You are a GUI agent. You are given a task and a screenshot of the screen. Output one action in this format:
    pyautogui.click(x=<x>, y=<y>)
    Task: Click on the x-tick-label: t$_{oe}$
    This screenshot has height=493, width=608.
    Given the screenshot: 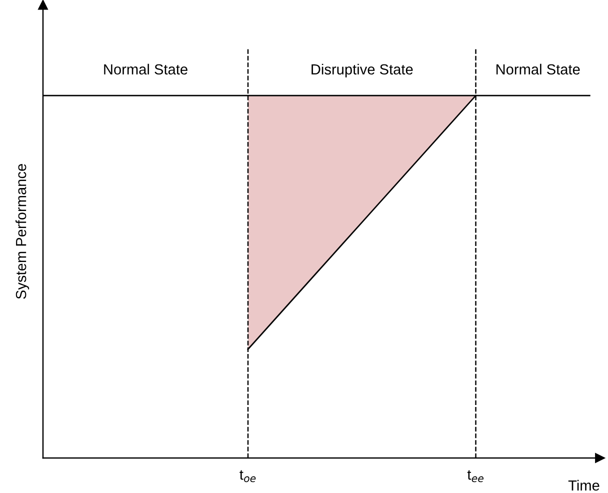 What is the action you would take?
    pyautogui.click(x=248, y=476)
    